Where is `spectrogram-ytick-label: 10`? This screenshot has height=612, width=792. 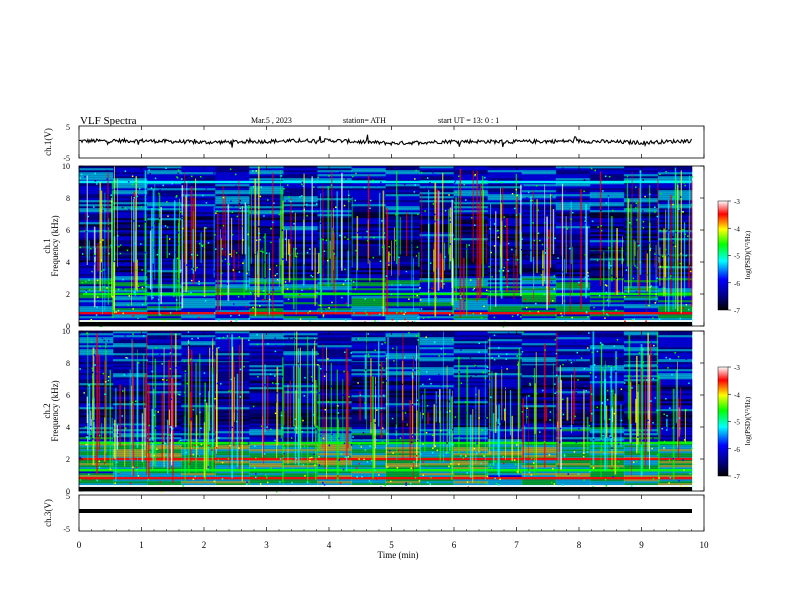
spectrogram-ytick-label: 10 is located at coordinates (66, 166).